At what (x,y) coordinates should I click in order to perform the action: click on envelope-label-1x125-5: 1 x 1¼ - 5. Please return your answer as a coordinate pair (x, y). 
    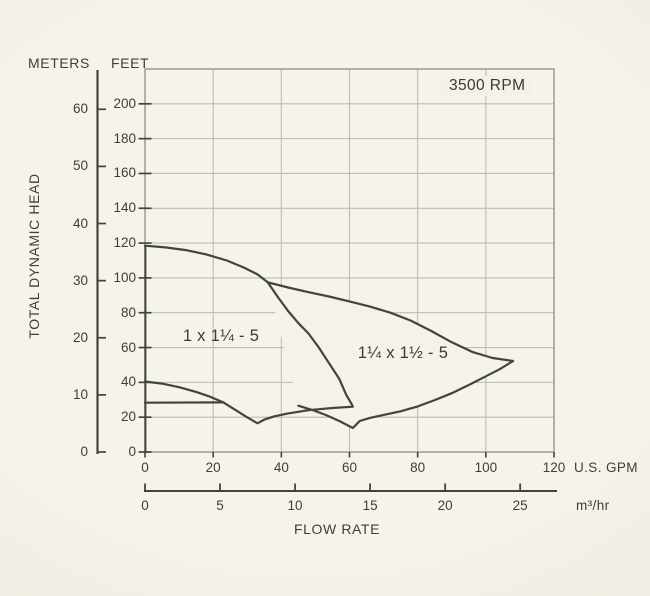
    Looking at the image, I should click on (221, 336).